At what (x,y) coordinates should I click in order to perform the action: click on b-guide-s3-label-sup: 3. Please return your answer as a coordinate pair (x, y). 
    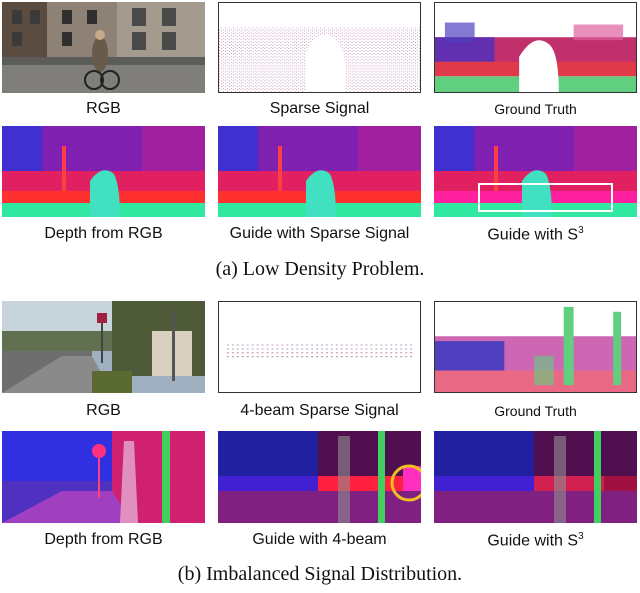
    Looking at the image, I should click on (581, 536).